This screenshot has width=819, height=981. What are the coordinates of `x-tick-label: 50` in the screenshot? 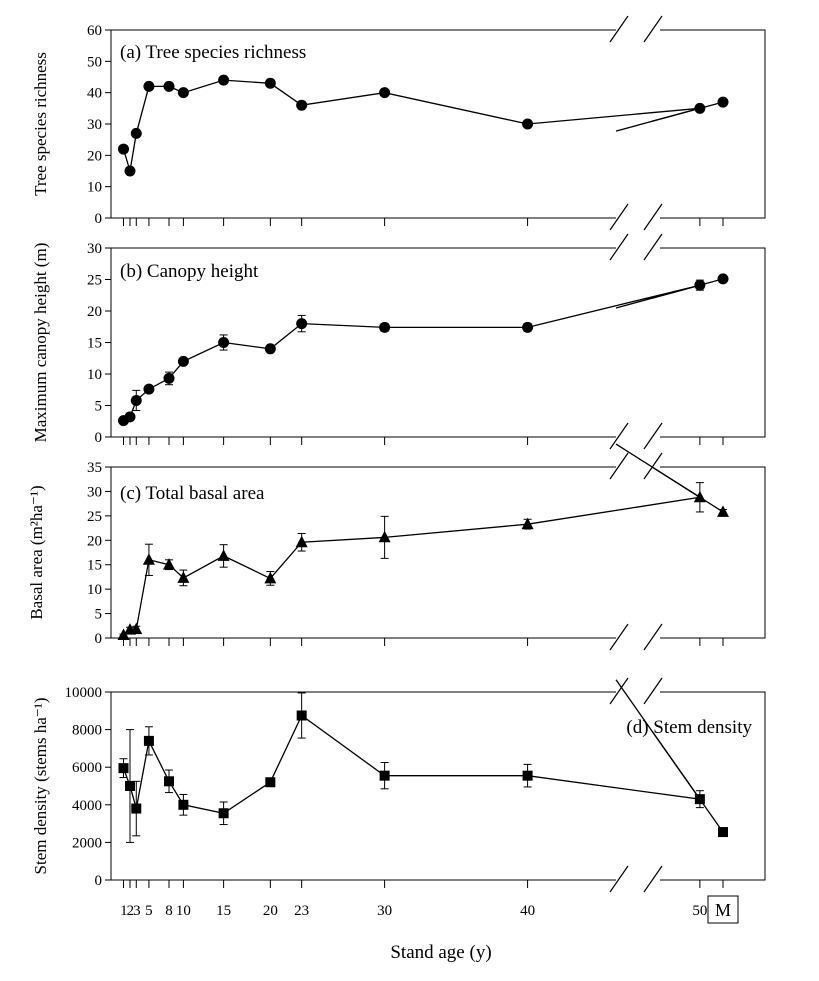 It's located at (699, 911).